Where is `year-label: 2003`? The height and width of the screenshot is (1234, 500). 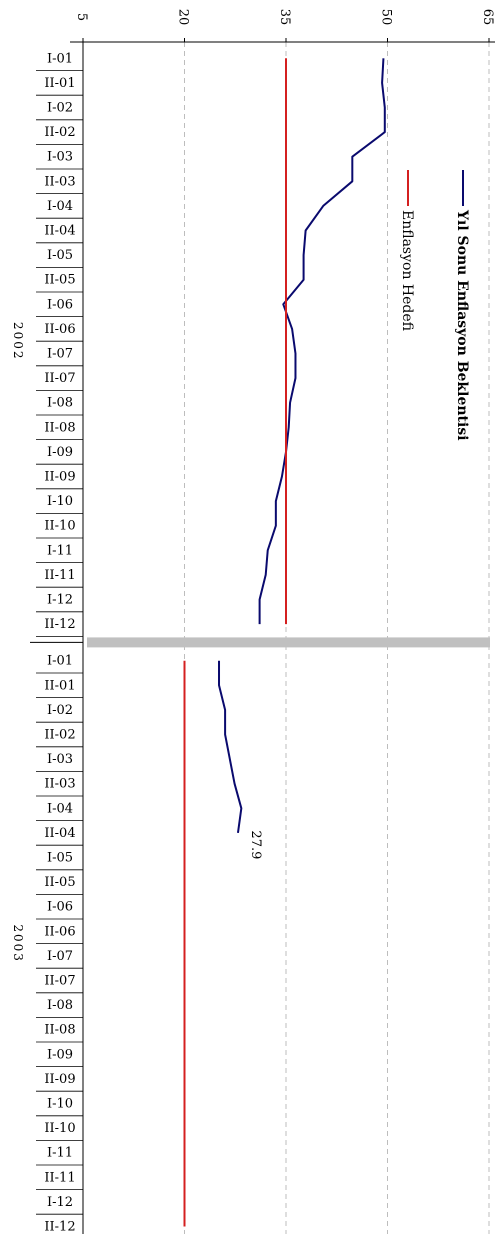 year-label: 2003 is located at coordinates (18, 943).